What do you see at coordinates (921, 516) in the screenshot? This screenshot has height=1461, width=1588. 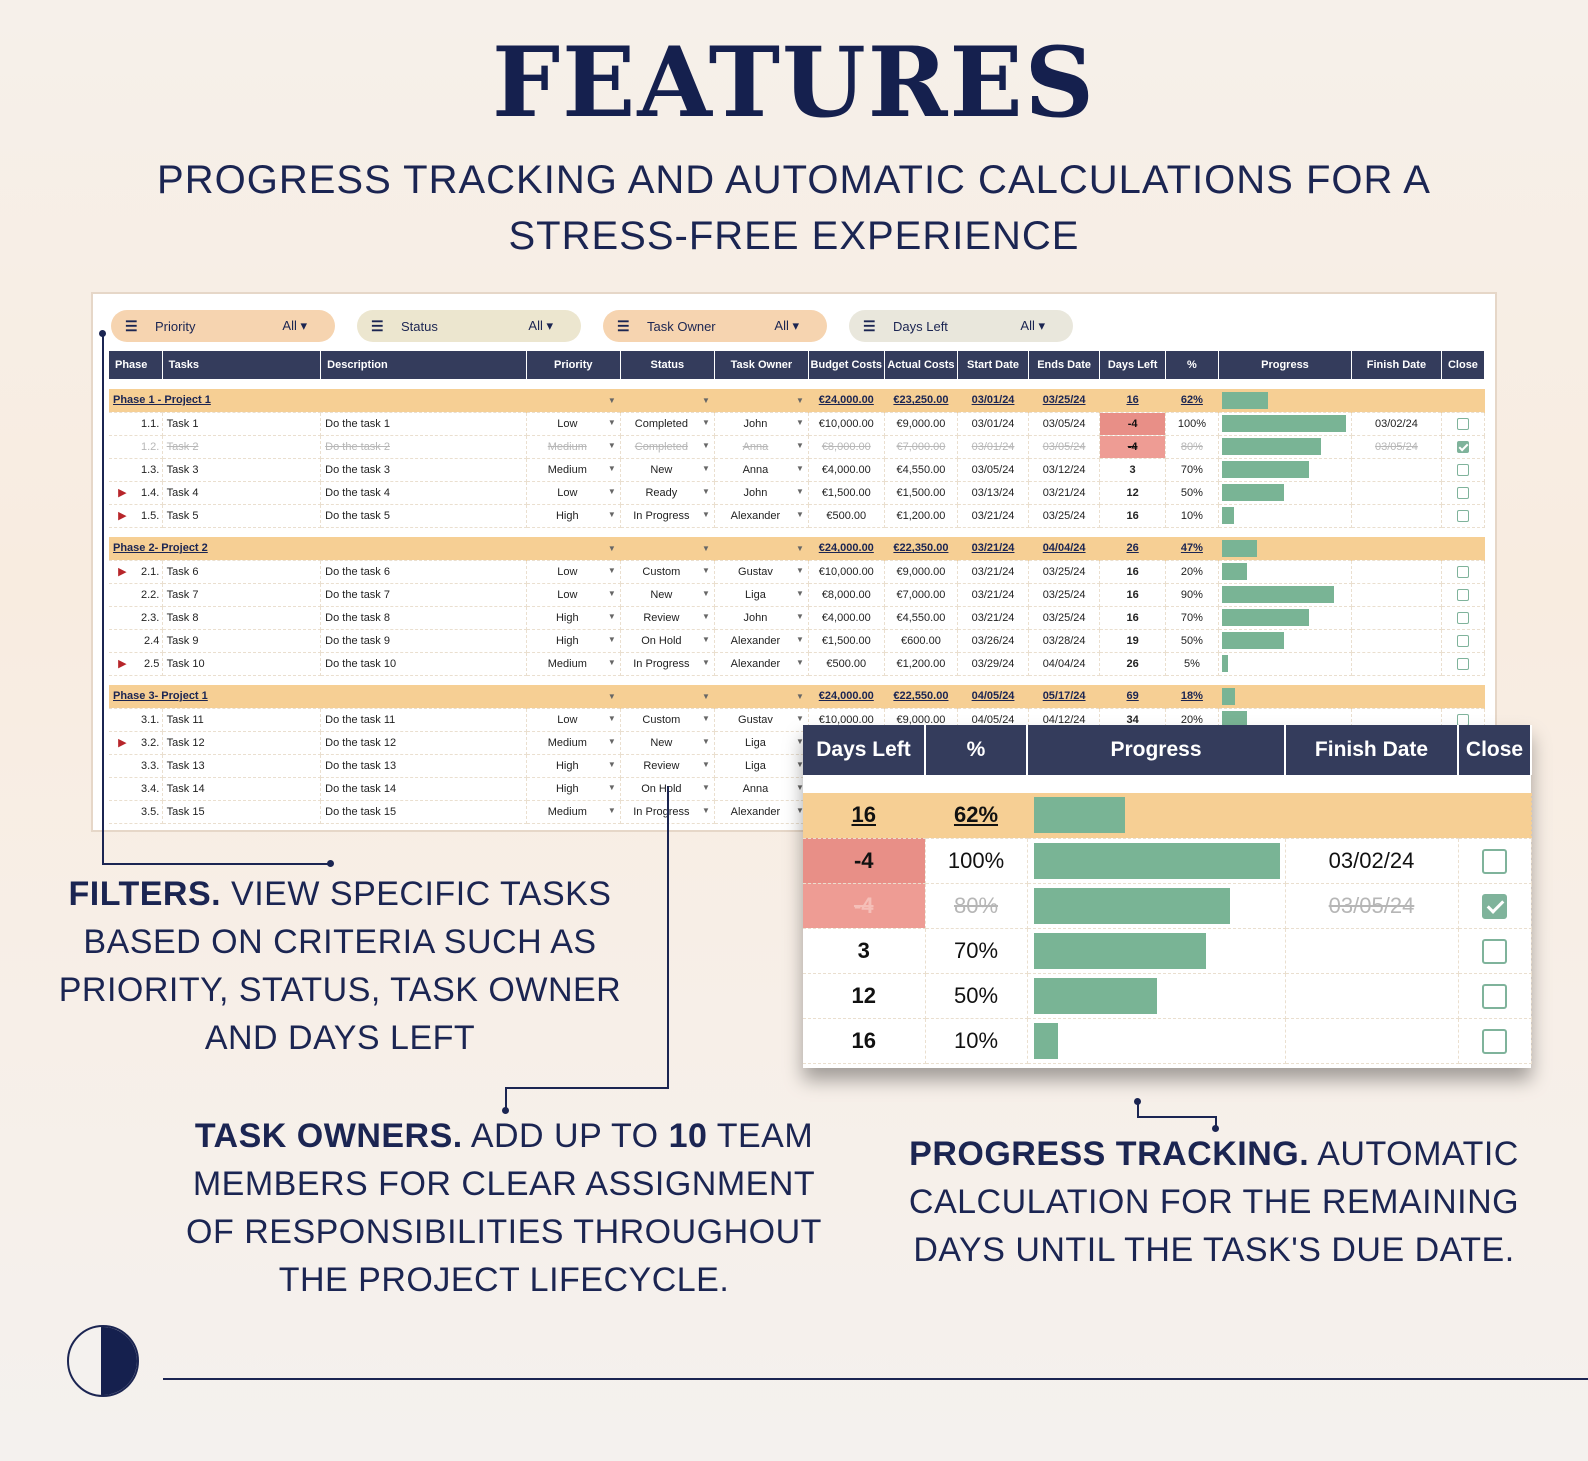 I see `actual-cost: €1,200.00` at bounding box center [921, 516].